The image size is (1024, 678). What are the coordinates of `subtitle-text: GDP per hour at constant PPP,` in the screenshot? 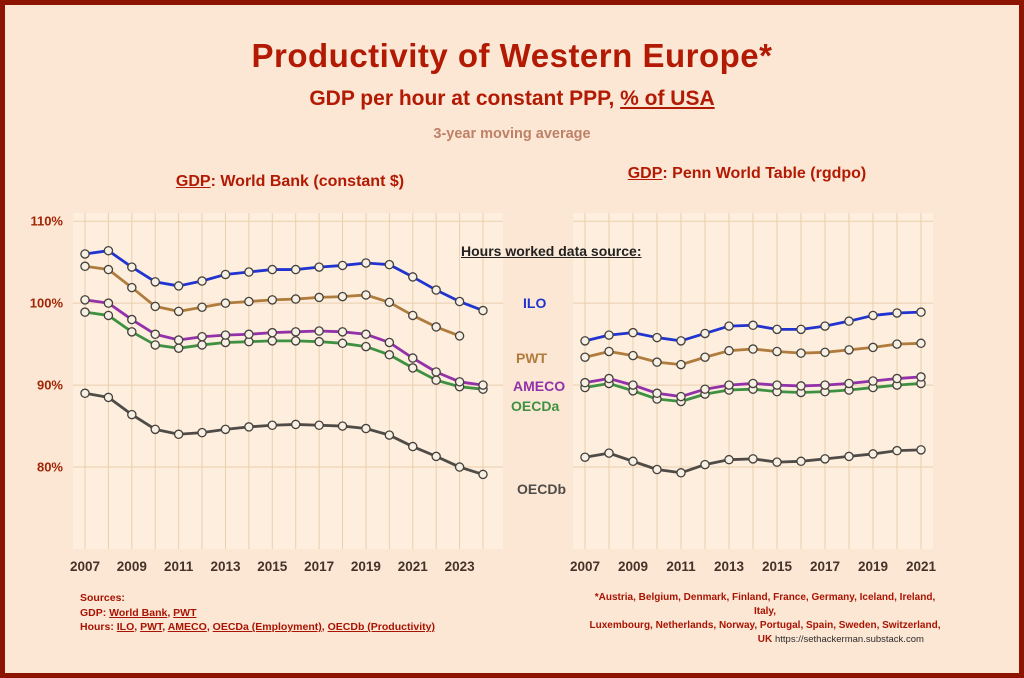 It's located at (465, 98).